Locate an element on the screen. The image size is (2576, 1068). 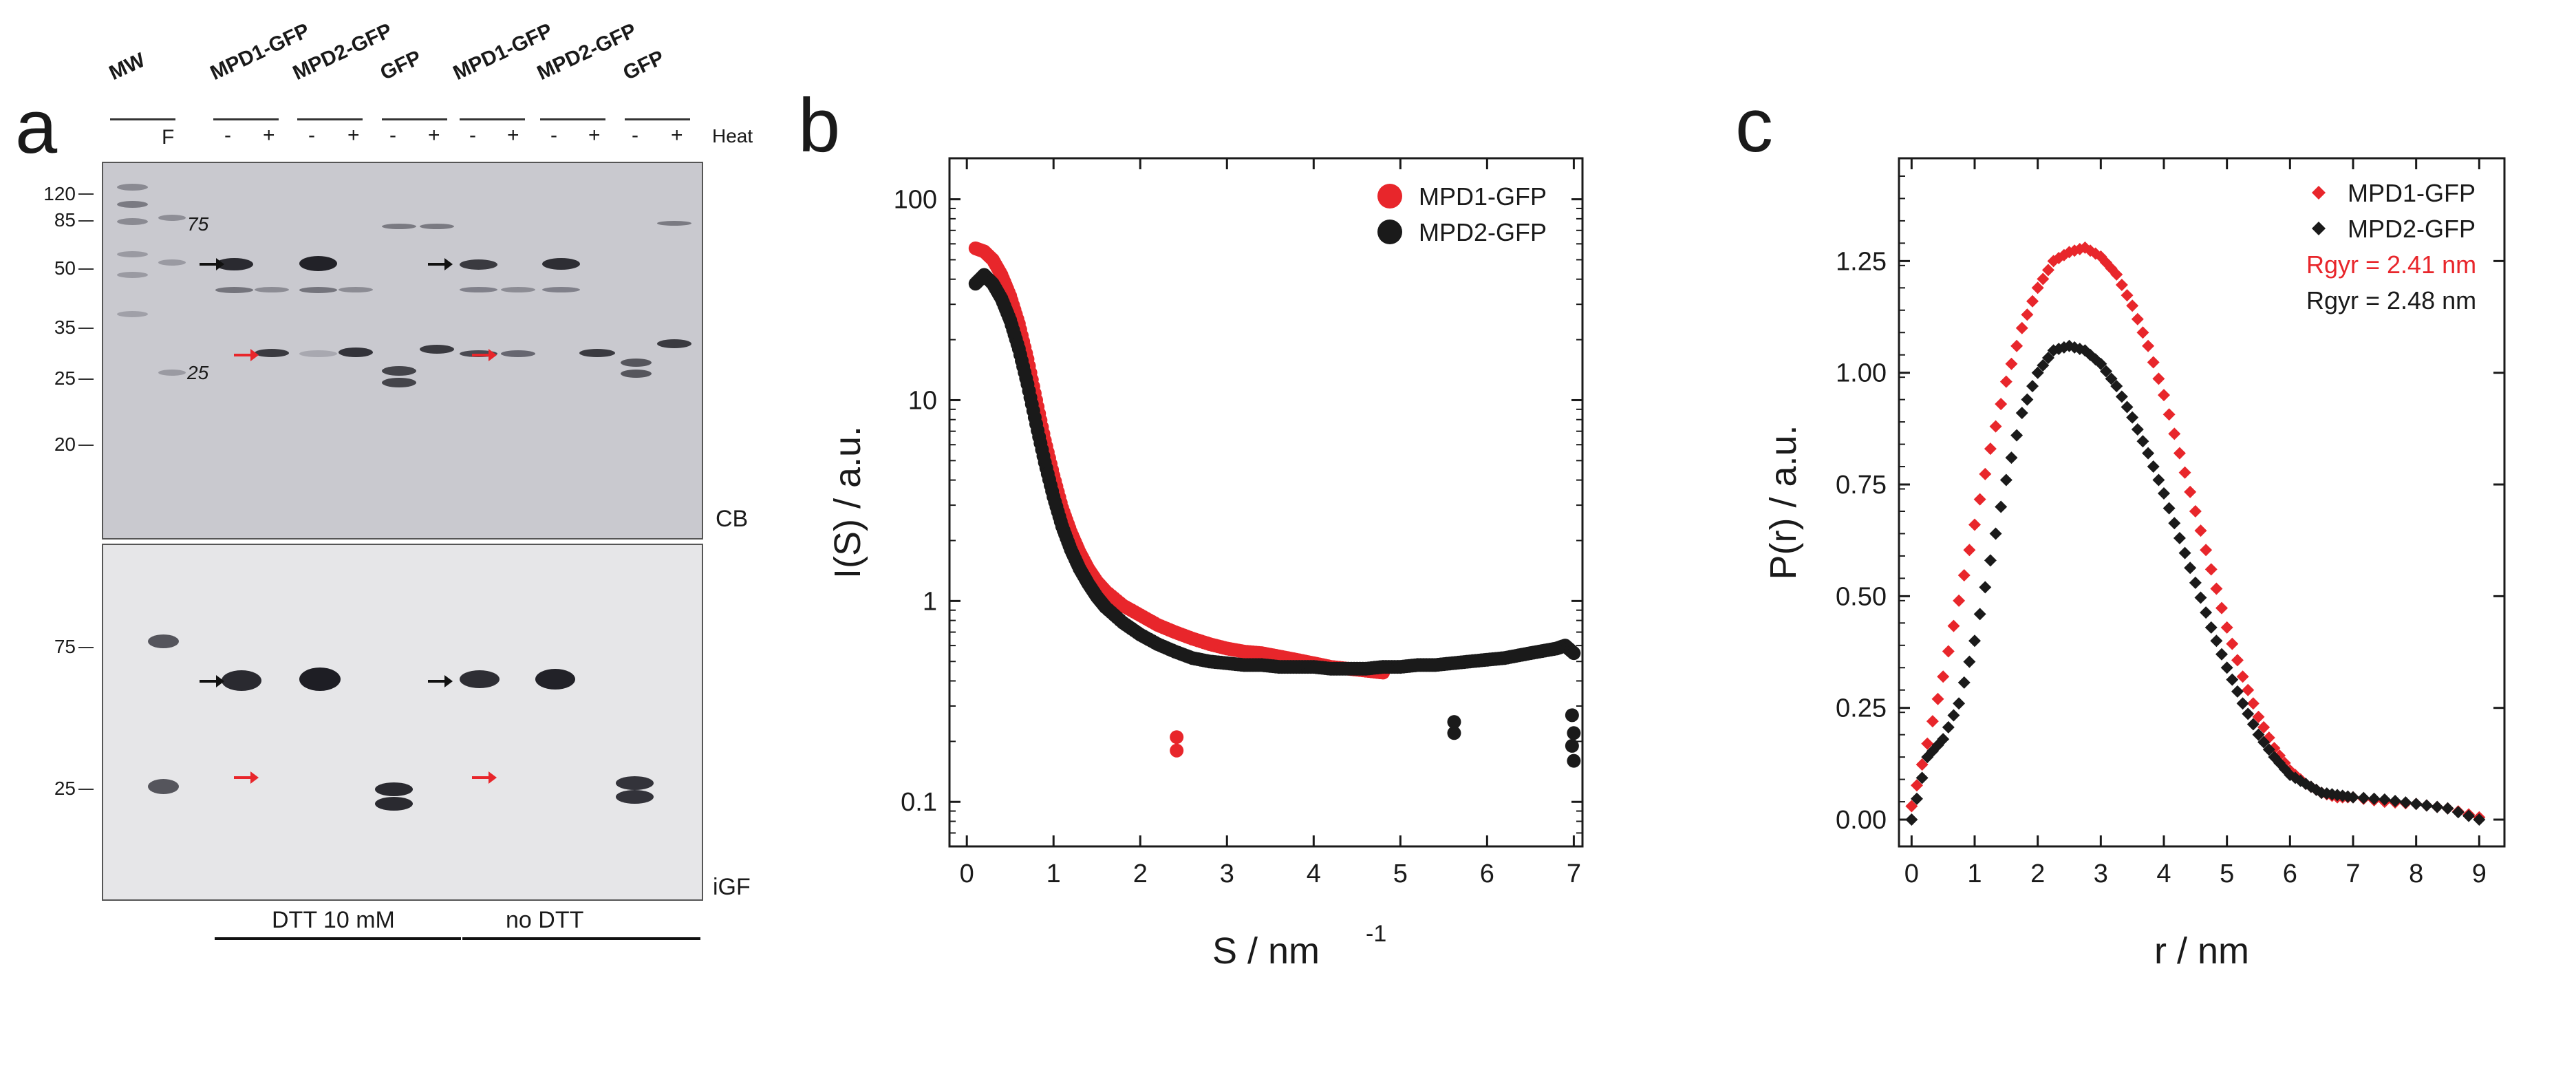
panel-b-letter: b is located at coordinates (819, 125).